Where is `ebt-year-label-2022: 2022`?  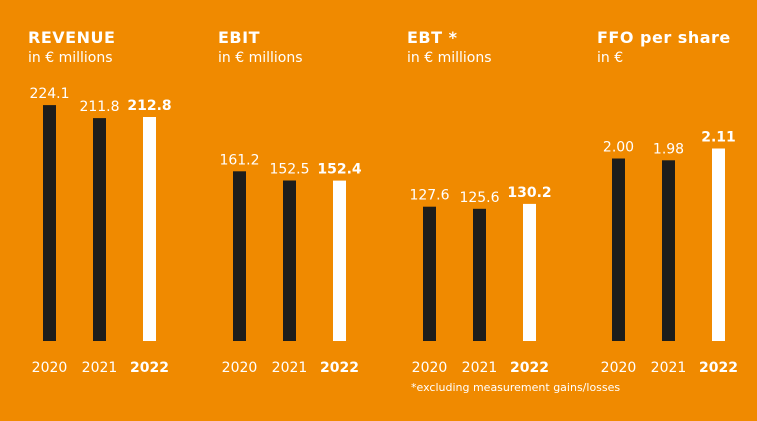
ebt-year-label-2022: 2022 is located at coordinates (529, 368).